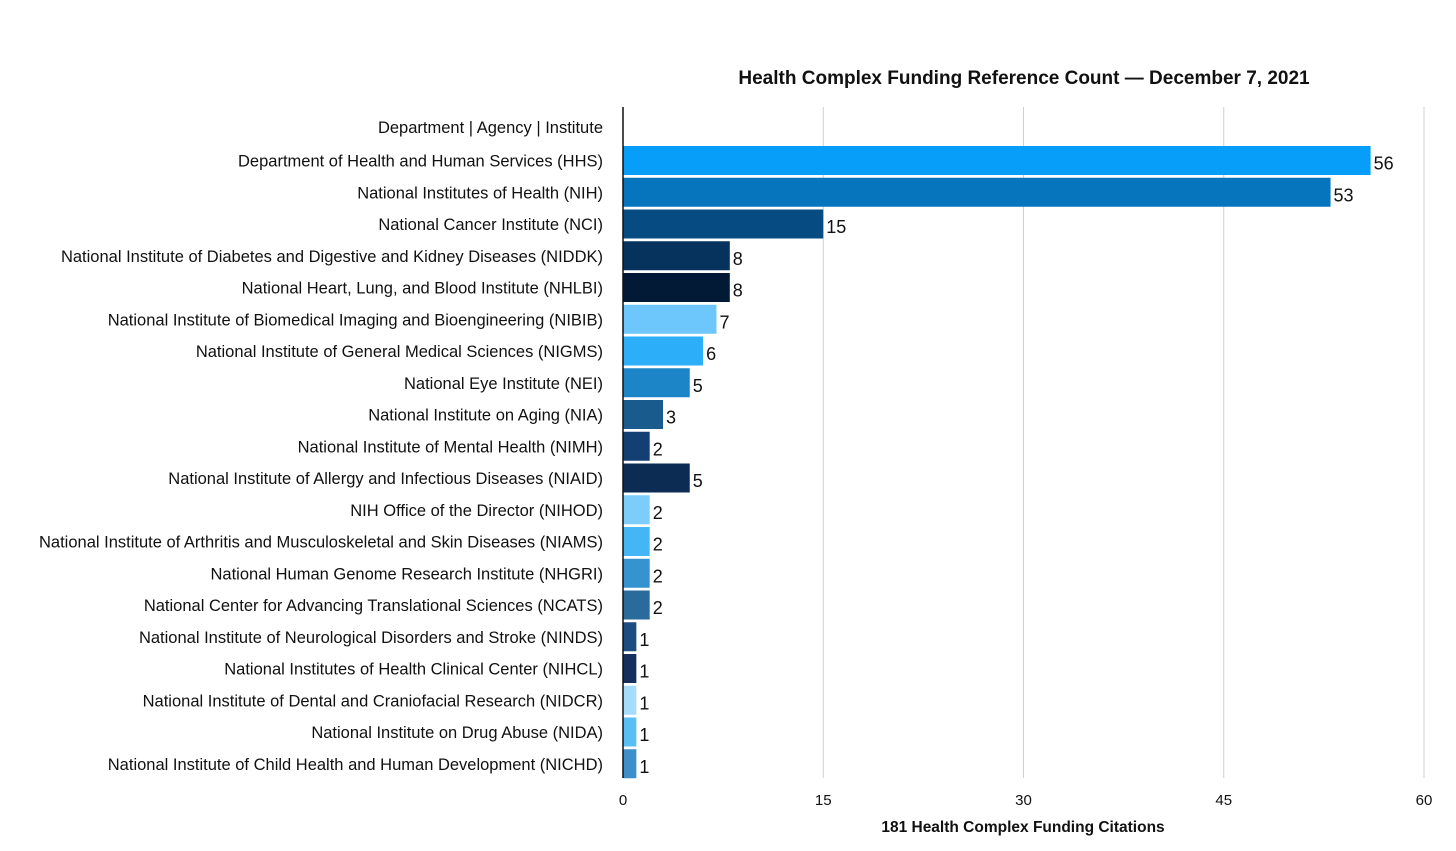 This screenshot has width=1456, height=851. What do you see at coordinates (476, 511) in the screenshot?
I see `category-label: NIH Office of the Director (NIHOD)` at bounding box center [476, 511].